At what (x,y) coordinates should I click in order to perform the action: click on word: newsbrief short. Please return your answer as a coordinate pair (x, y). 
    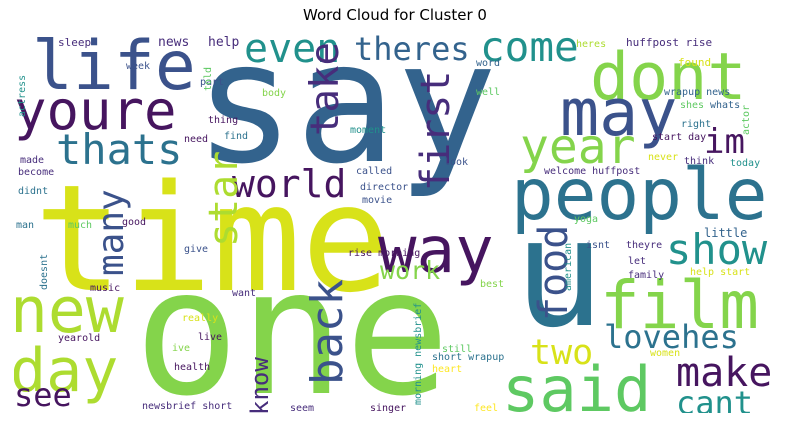
    Looking at the image, I should click on (187, 406).